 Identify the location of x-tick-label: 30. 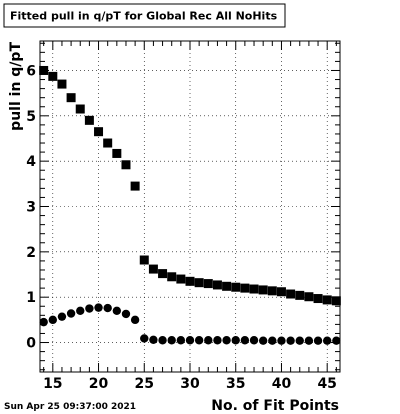
(190, 384).